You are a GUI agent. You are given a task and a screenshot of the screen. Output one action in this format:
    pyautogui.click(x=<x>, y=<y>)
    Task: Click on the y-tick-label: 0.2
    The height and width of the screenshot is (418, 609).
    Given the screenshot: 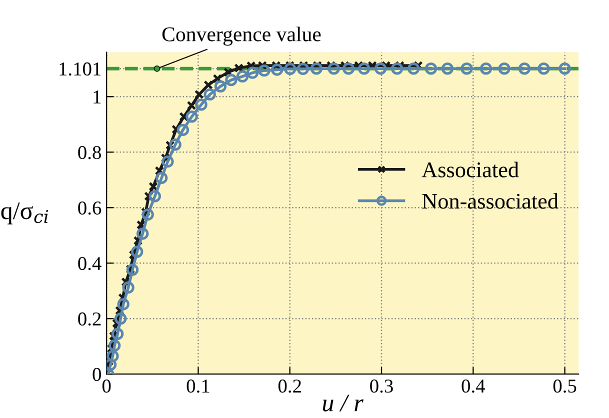 What is the action you would take?
    pyautogui.click(x=89, y=319)
    